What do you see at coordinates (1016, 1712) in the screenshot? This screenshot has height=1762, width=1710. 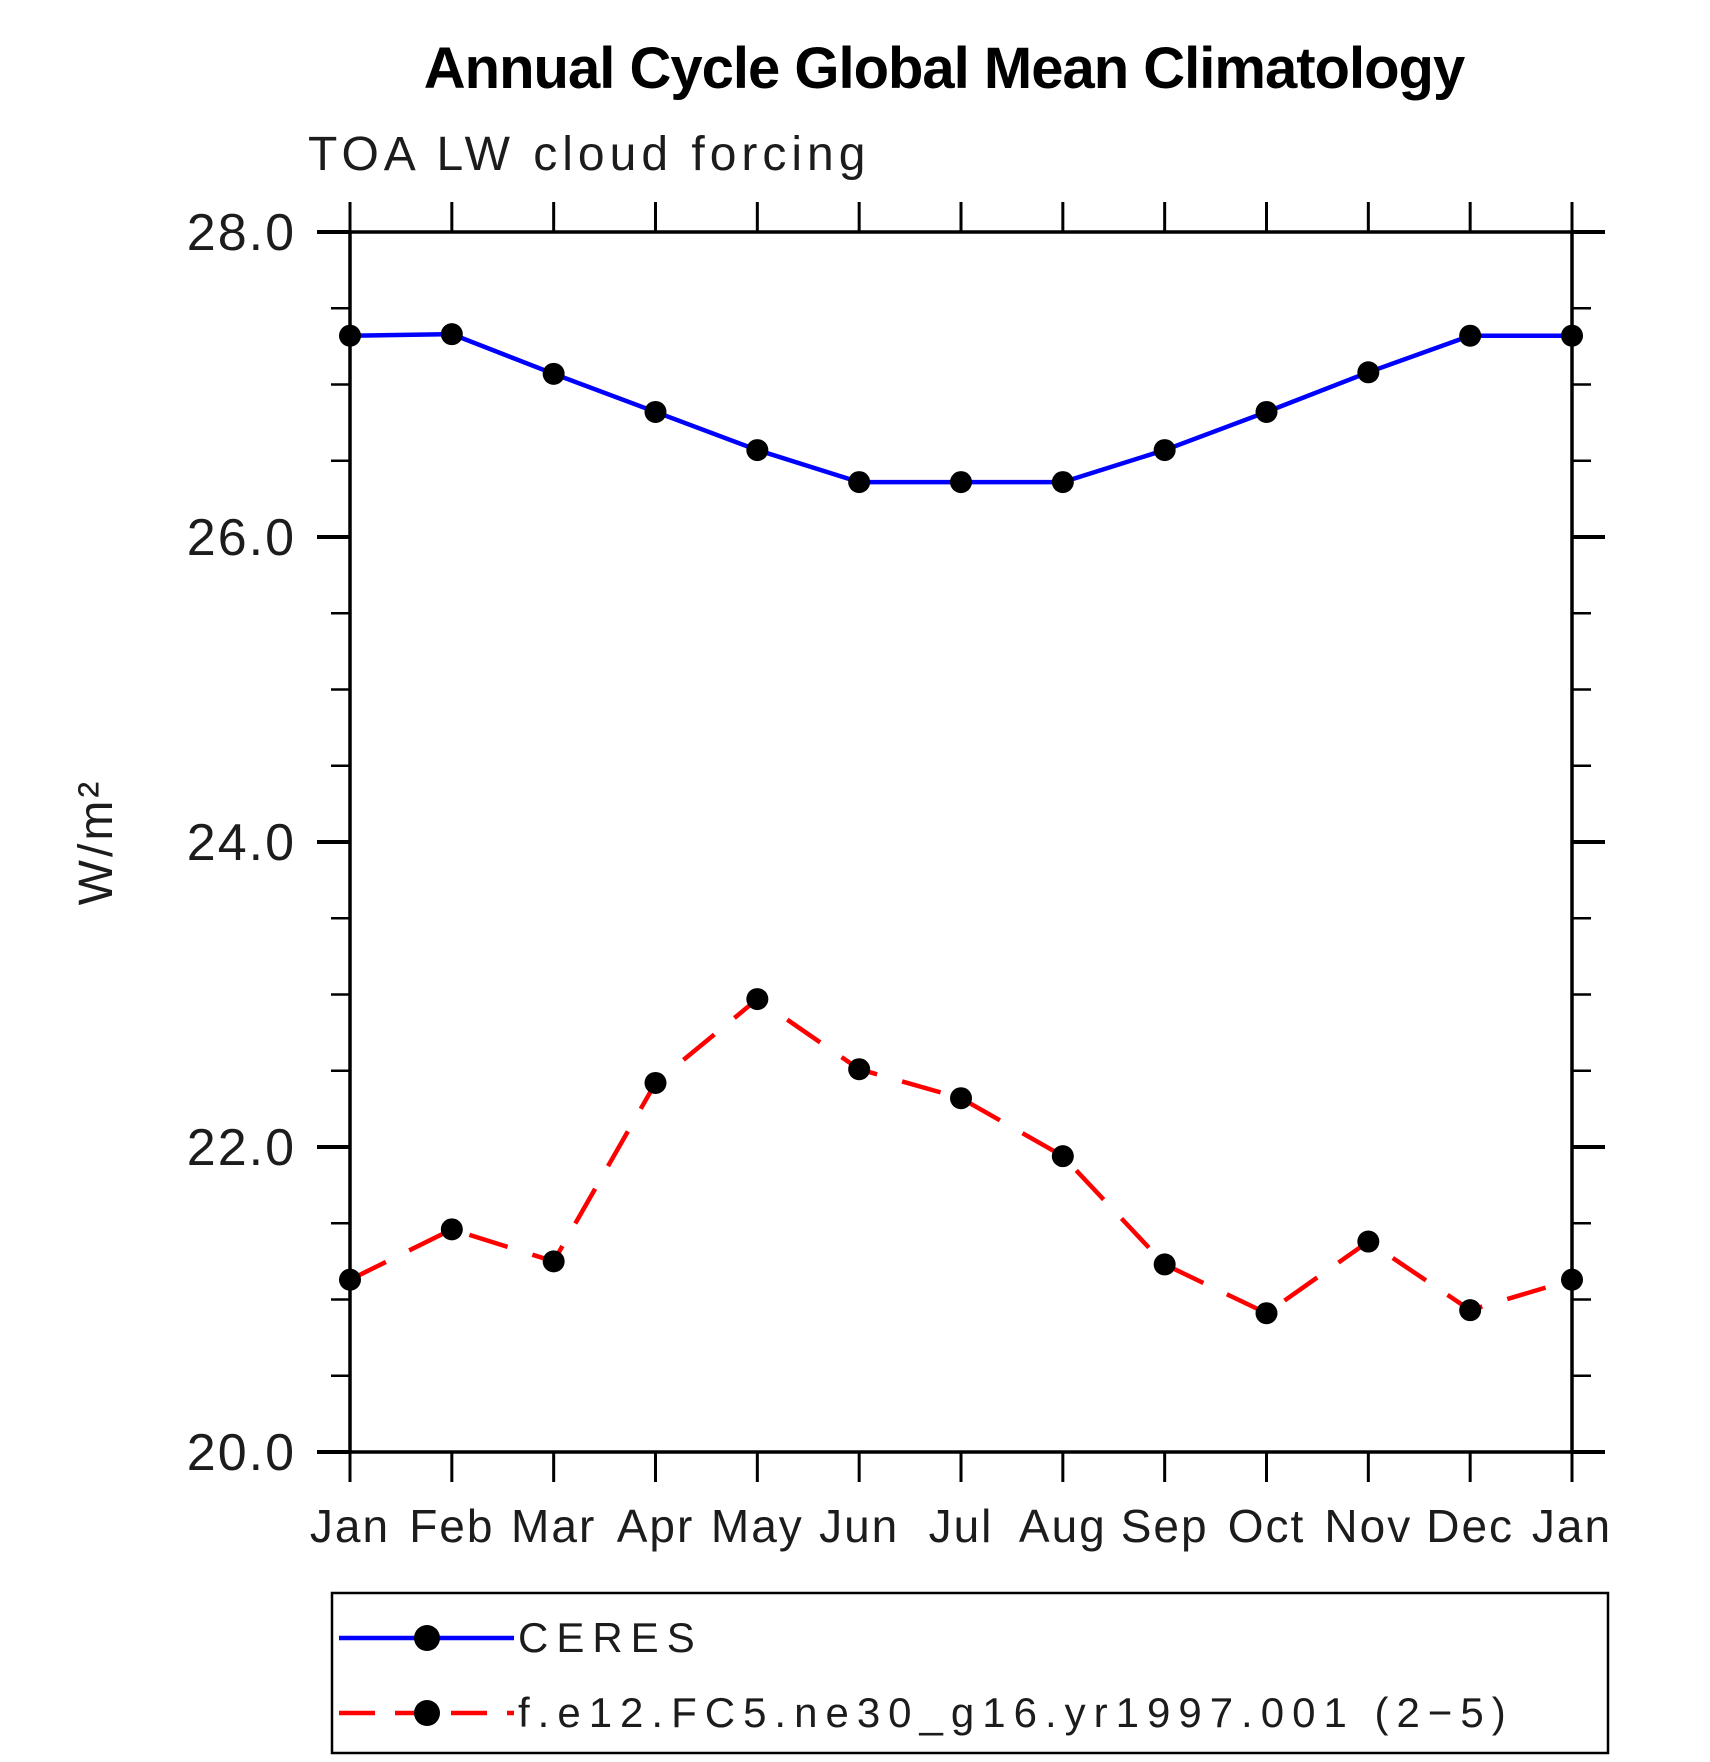 I see `legend-label-model: f.e12.FC5.ne30_g16.yr1997.001 (2−5)` at bounding box center [1016, 1712].